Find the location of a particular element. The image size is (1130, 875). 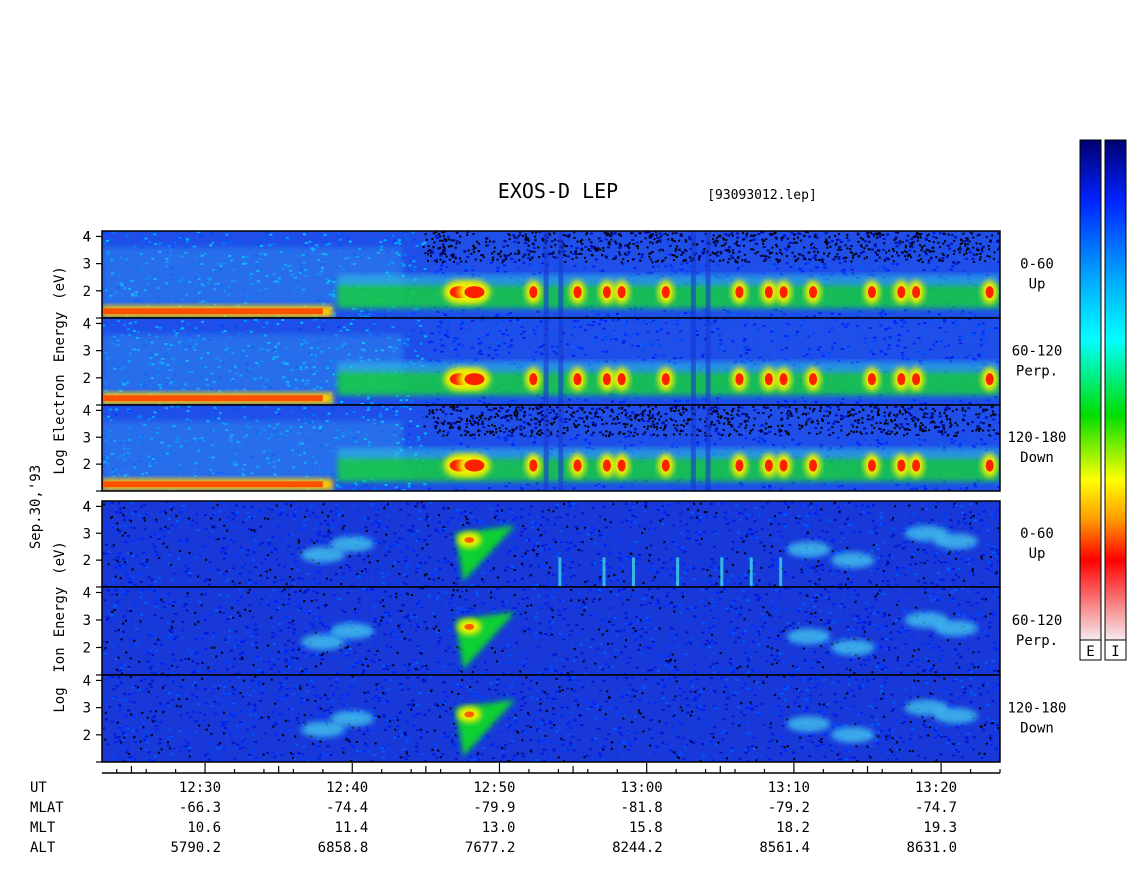

chart-title: EXOS-D LEP is located at coordinates (558, 191).